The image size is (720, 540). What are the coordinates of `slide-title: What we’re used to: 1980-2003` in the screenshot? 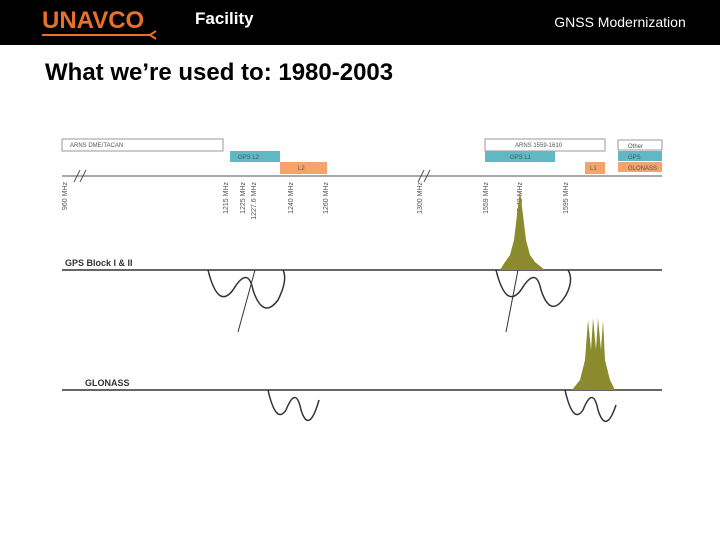 It's located at (219, 72).